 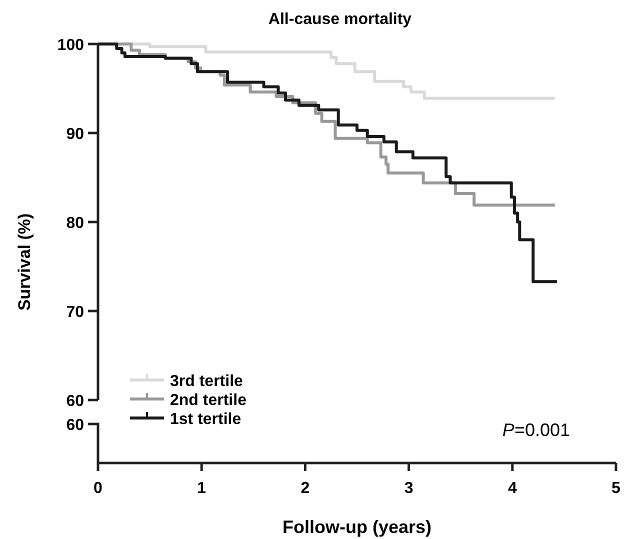 What do you see at coordinates (357, 527) in the screenshot?
I see `x-axis-title: Follow-up (years)` at bounding box center [357, 527].